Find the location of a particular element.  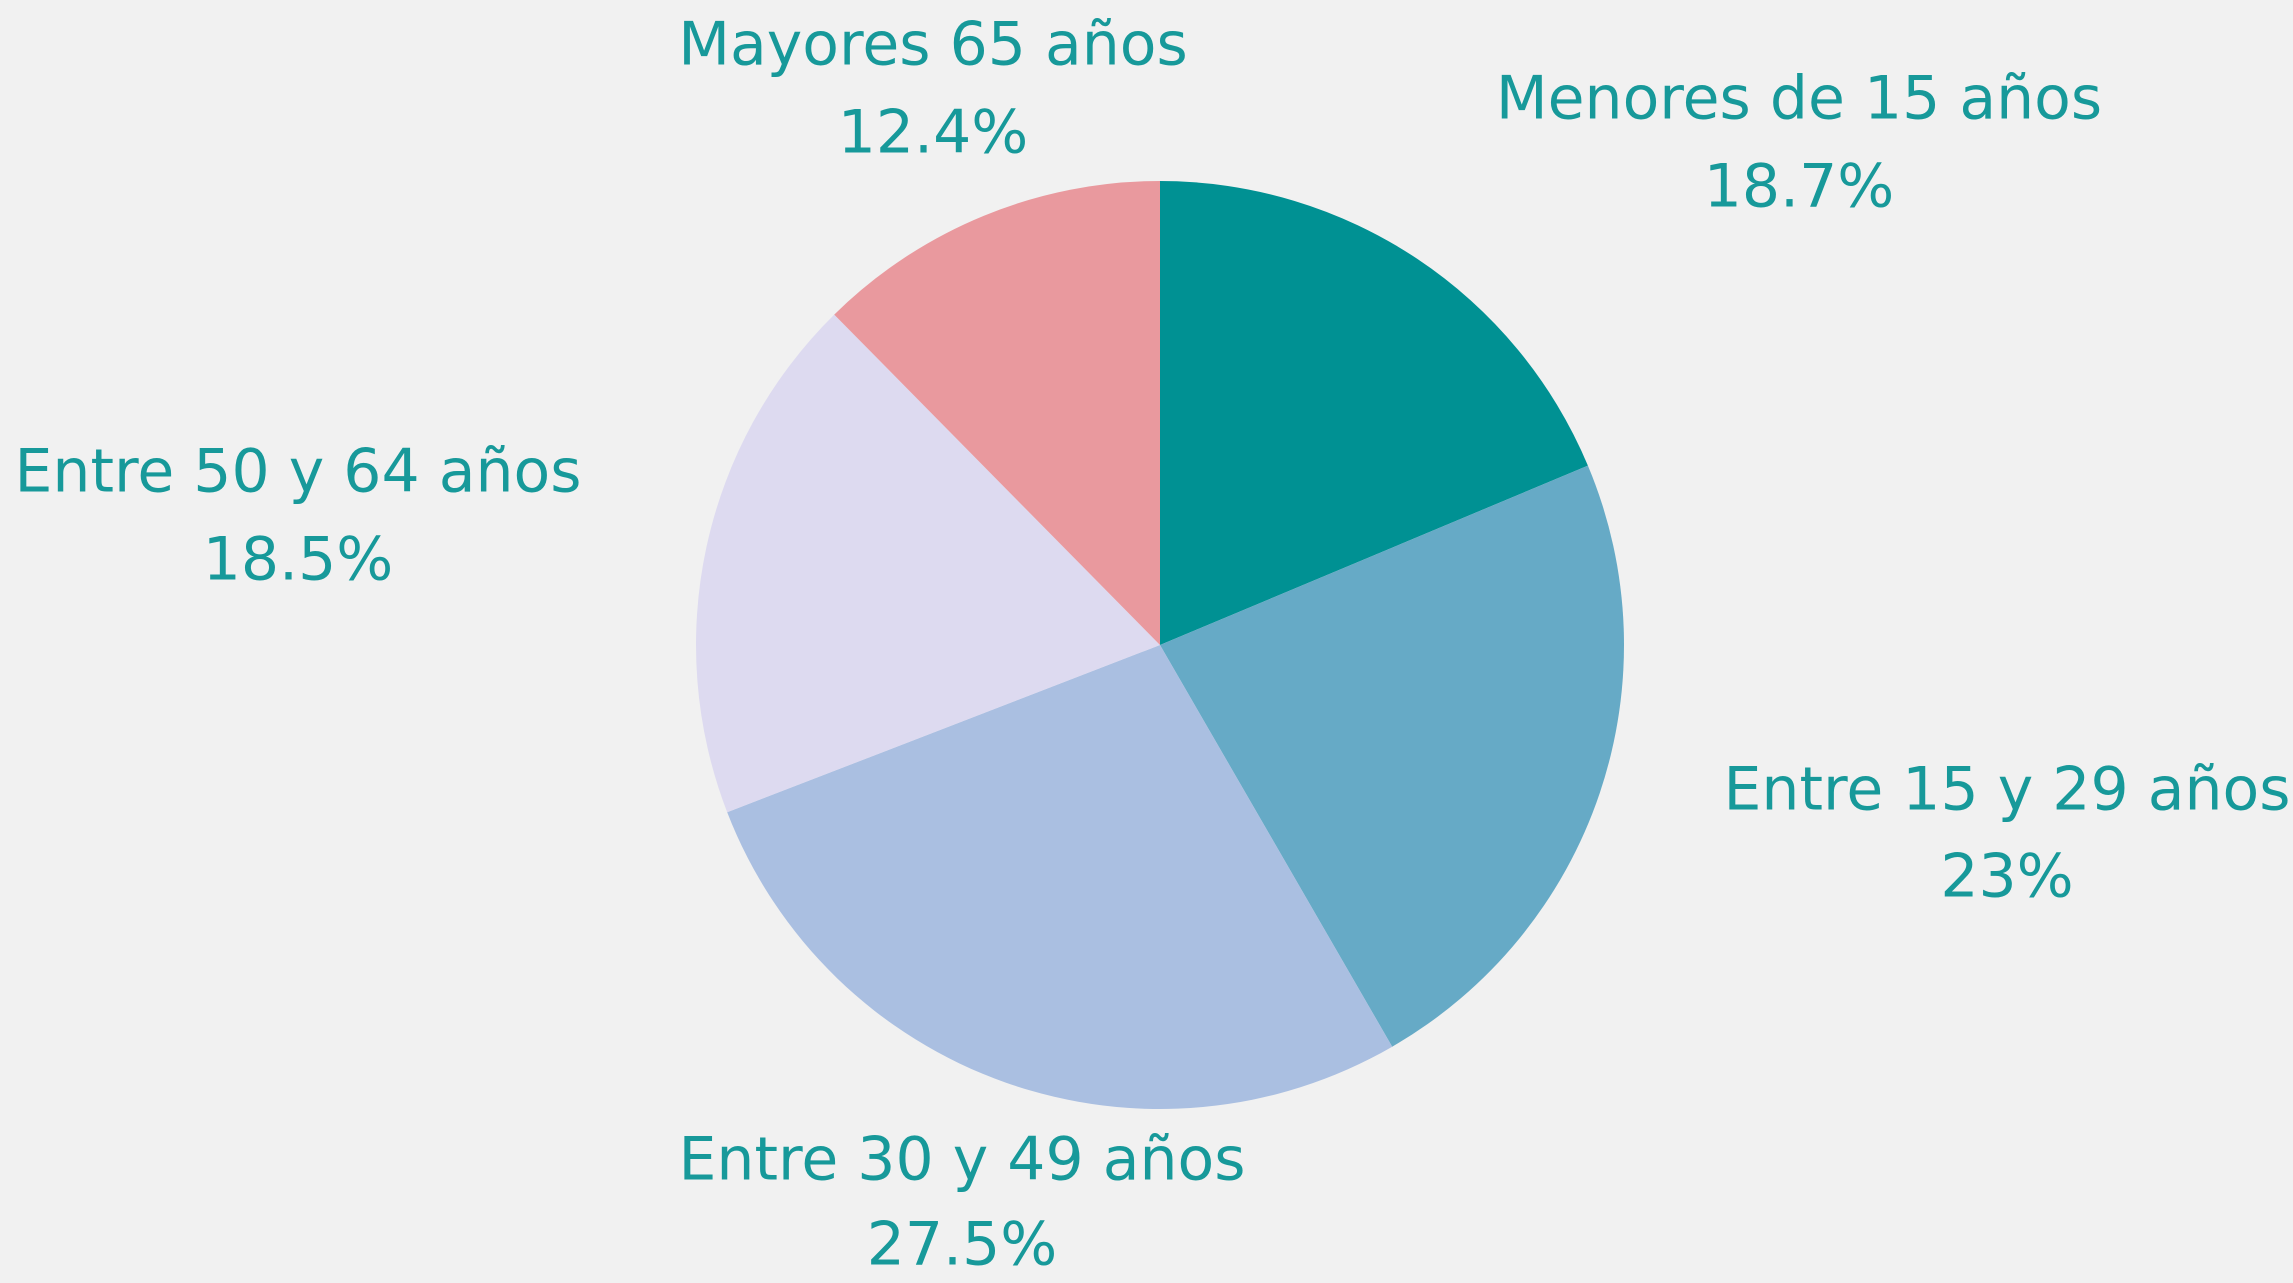

slice-label: Mayores 65 años is located at coordinates (933, 45).